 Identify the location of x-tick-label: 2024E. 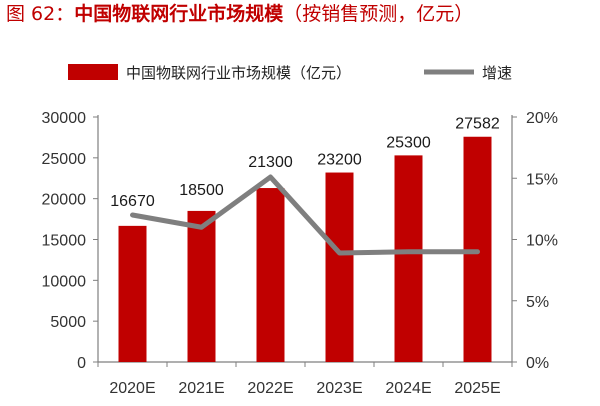
(408, 388).